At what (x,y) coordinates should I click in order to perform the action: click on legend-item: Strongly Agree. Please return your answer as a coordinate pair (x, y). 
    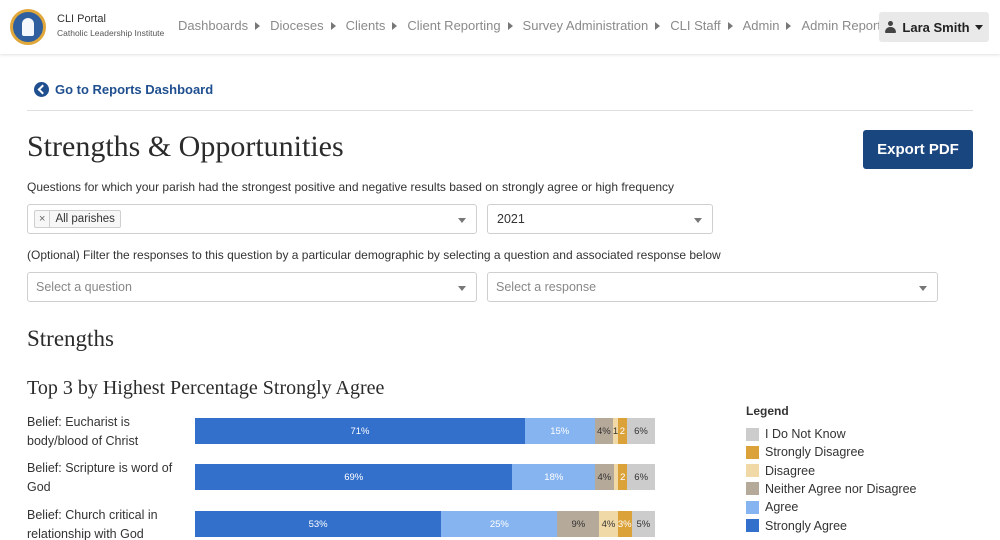
    Looking at the image, I should click on (796, 526).